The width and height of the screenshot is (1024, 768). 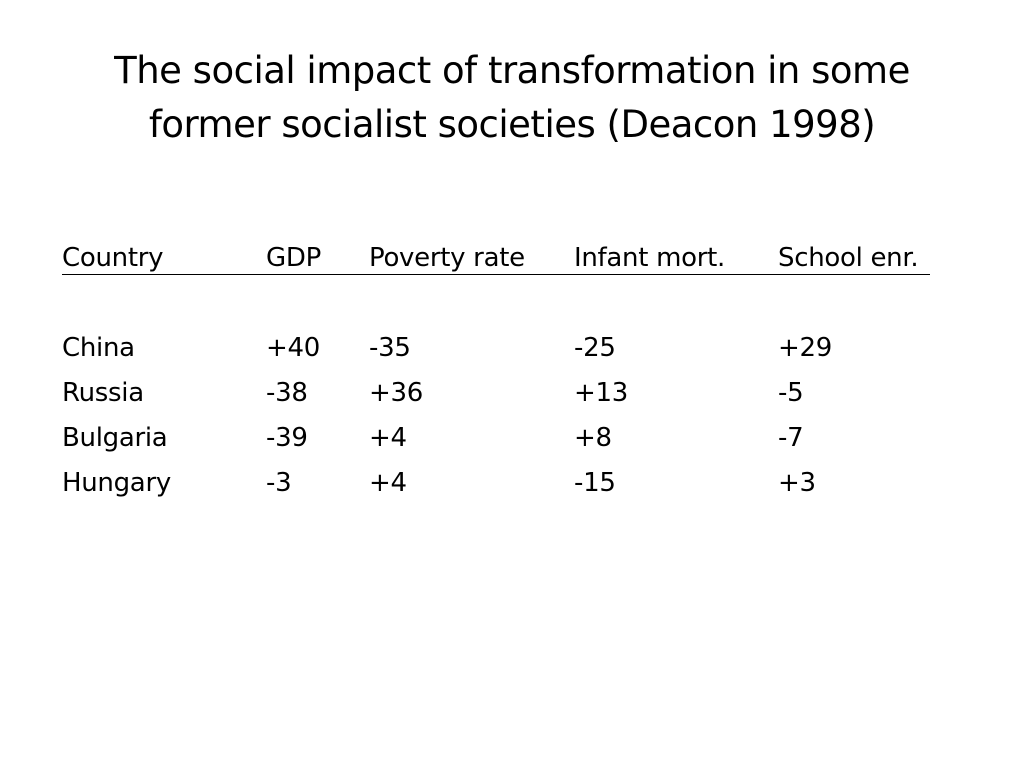 I want to click on cell-school-enr: +29, so click(x=805, y=348).